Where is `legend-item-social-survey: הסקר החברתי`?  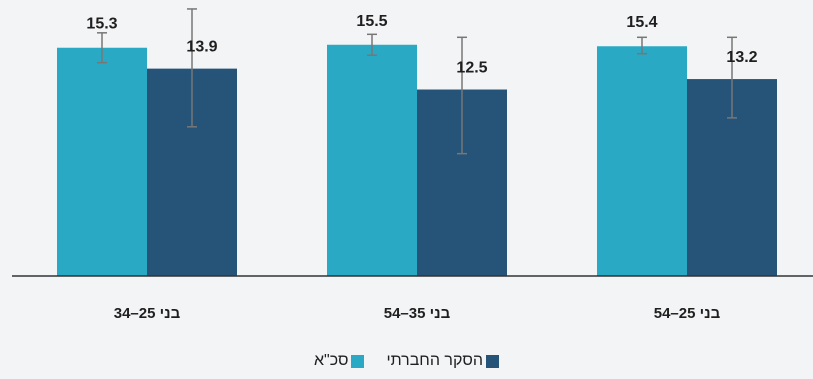
legend-item-social-survey: הסקר החברתי is located at coordinates (443, 361).